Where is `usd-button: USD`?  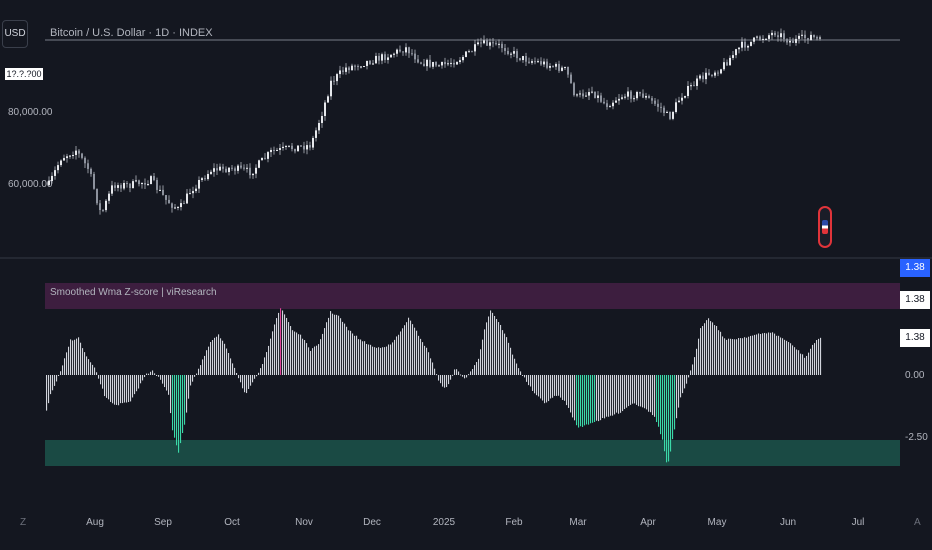 usd-button: USD is located at coordinates (15, 34).